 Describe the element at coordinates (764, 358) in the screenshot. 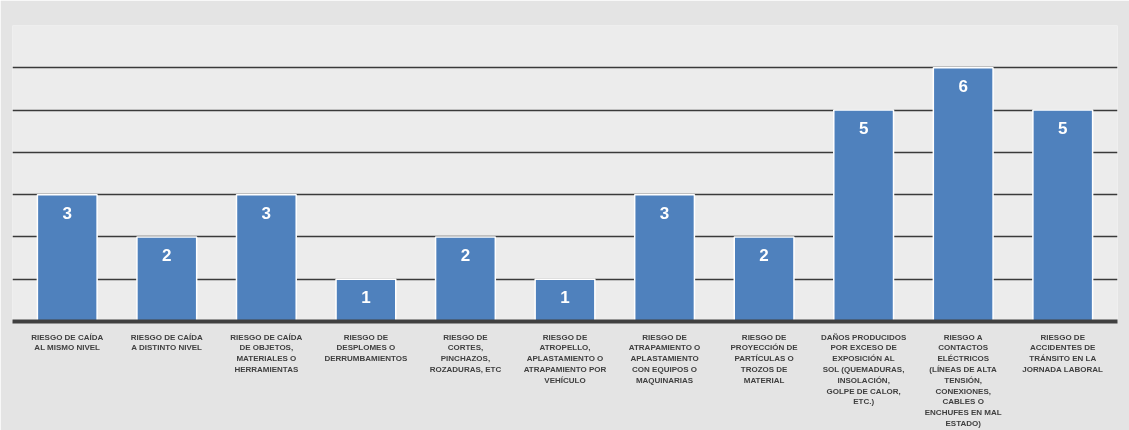

I see `x-tick-label: RIESGO DE PROYECCIÓN DE PARTÍCULAS O TROZOS DE MATERIAL` at that location.